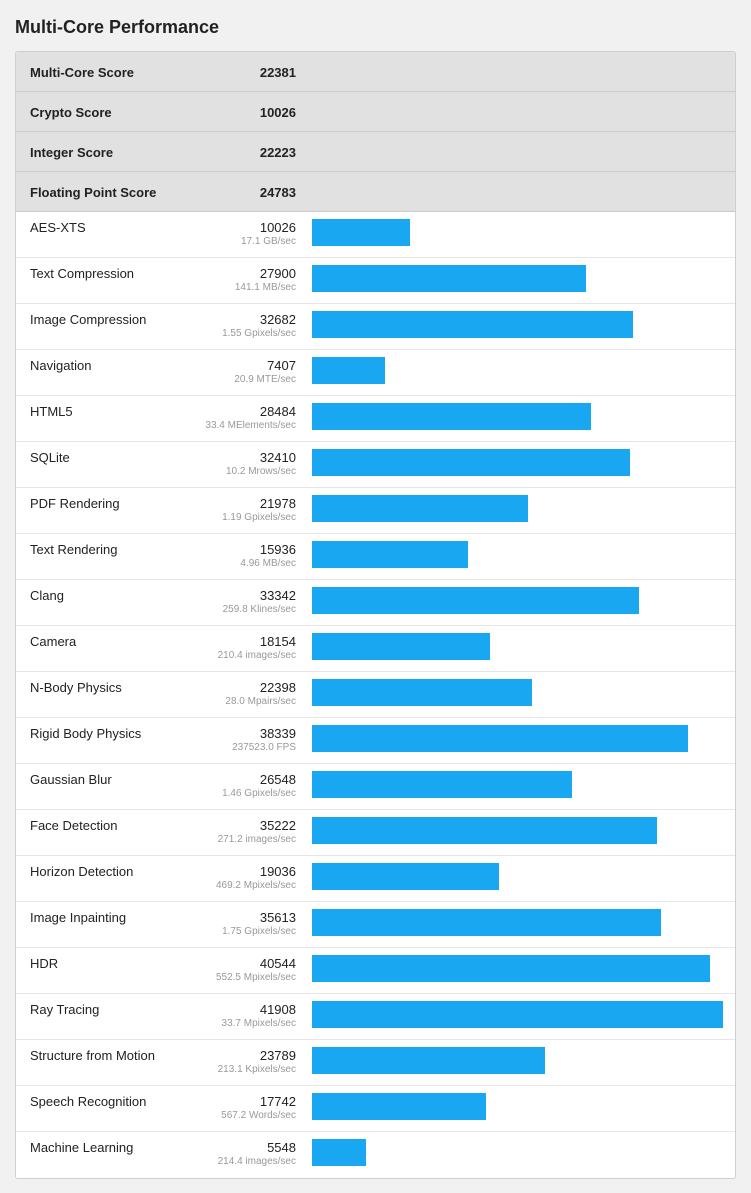 The height and width of the screenshot is (1193, 751). What do you see at coordinates (256, 1069) in the screenshot?
I see `benchmark-rate: 213.1 Kpixels/sec` at bounding box center [256, 1069].